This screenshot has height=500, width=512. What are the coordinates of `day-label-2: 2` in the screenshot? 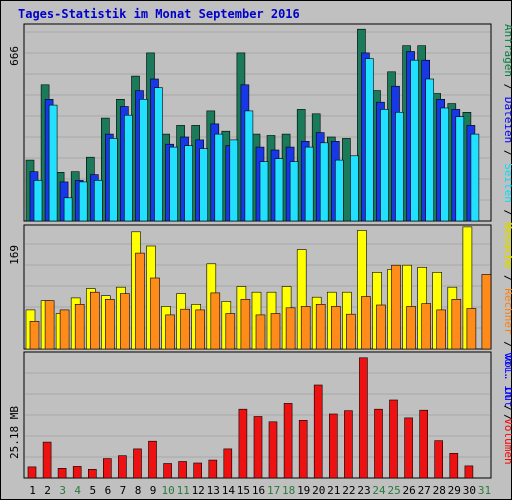 It's located at (47, 490).